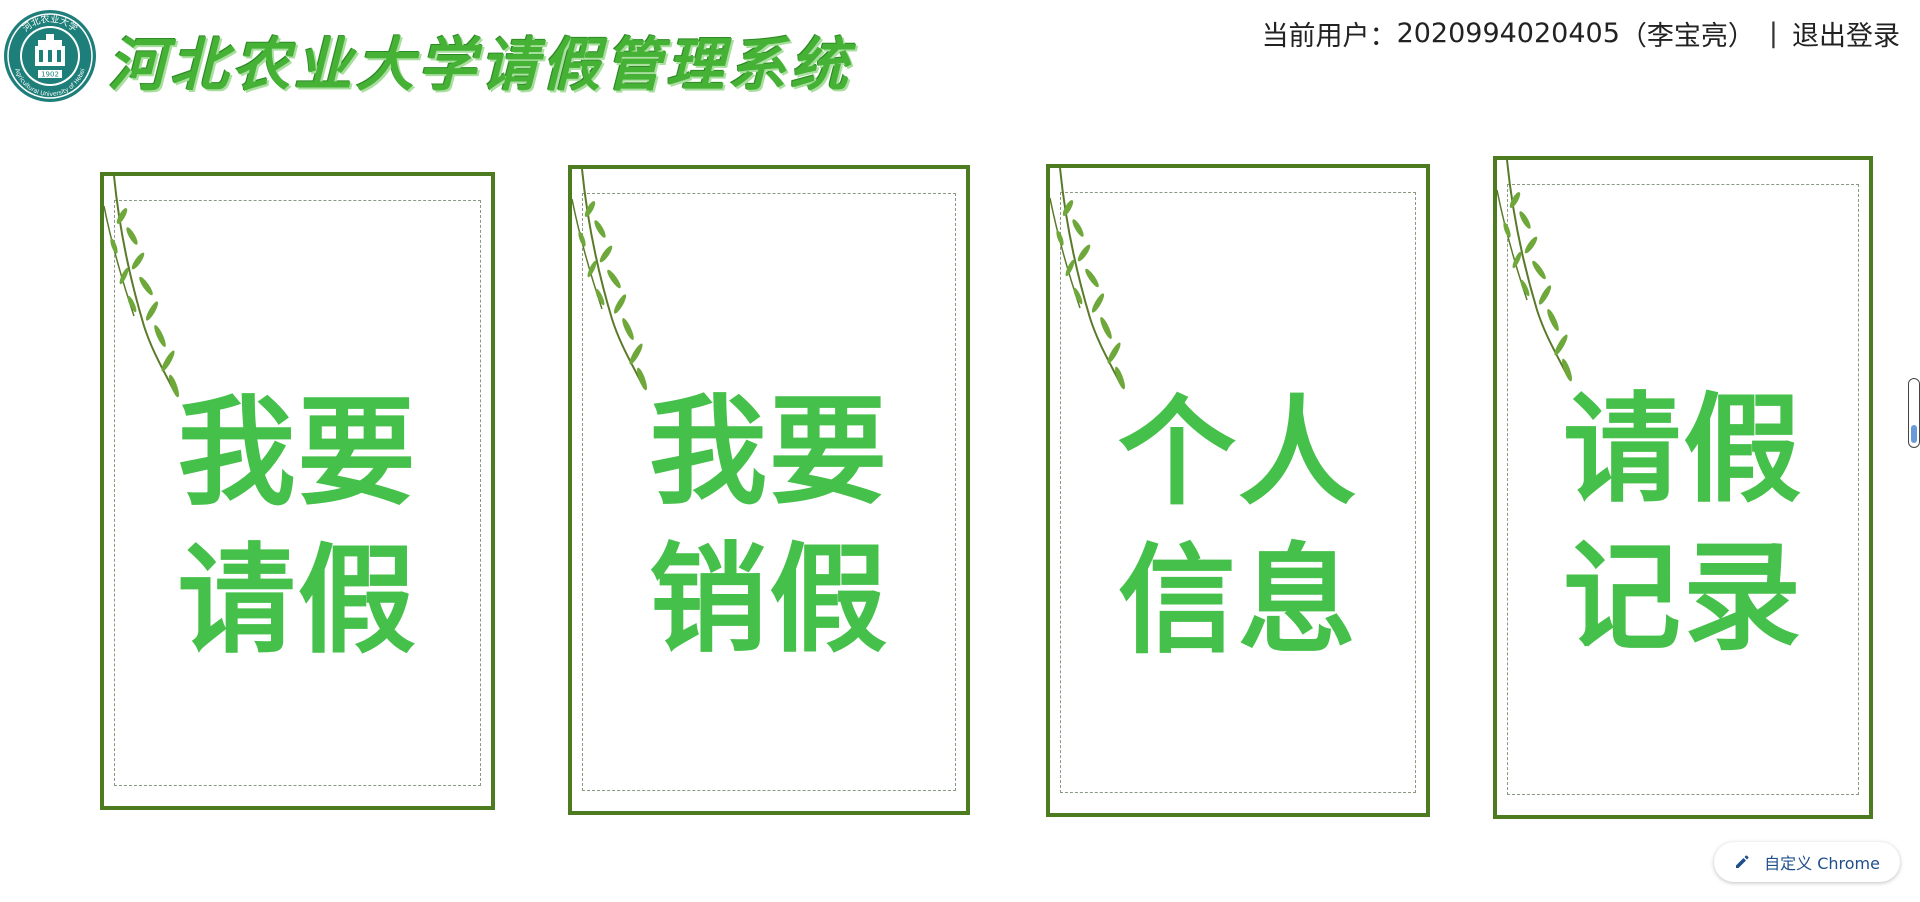 This screenshot has height=902, width=1920. What do you see at coordinates (1914, 413) in the screenshot?
I see `vertical-scrollbar` at bounding box center [1914, 413].